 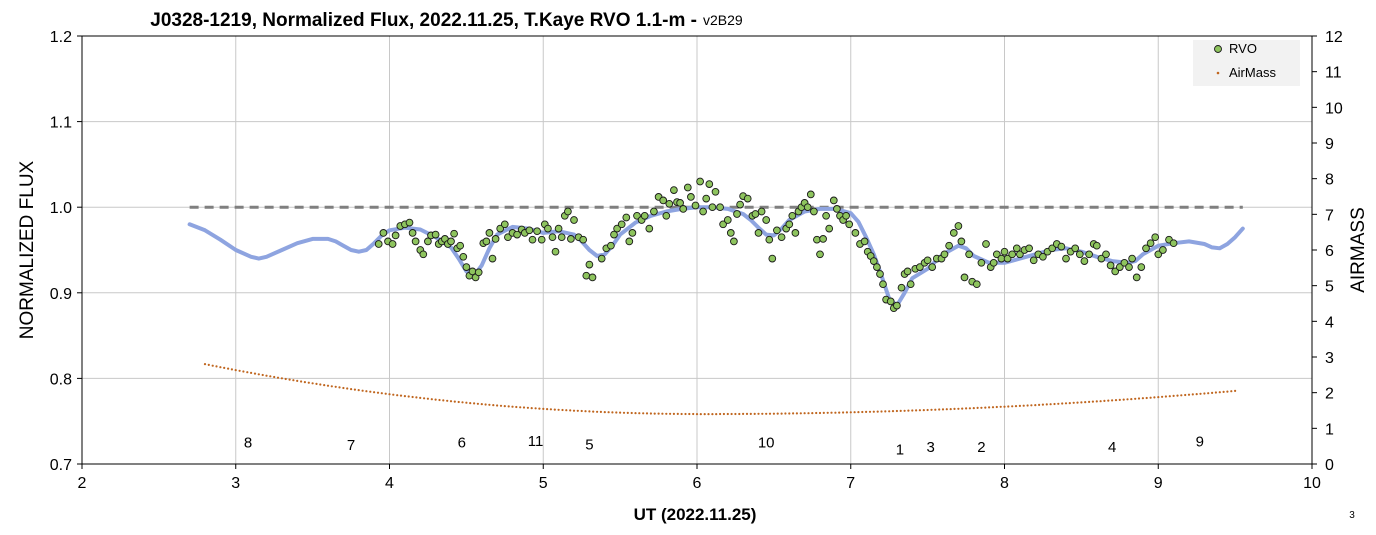 I want to click on y2-tick-label: 12, so click(x=1334, y=37).